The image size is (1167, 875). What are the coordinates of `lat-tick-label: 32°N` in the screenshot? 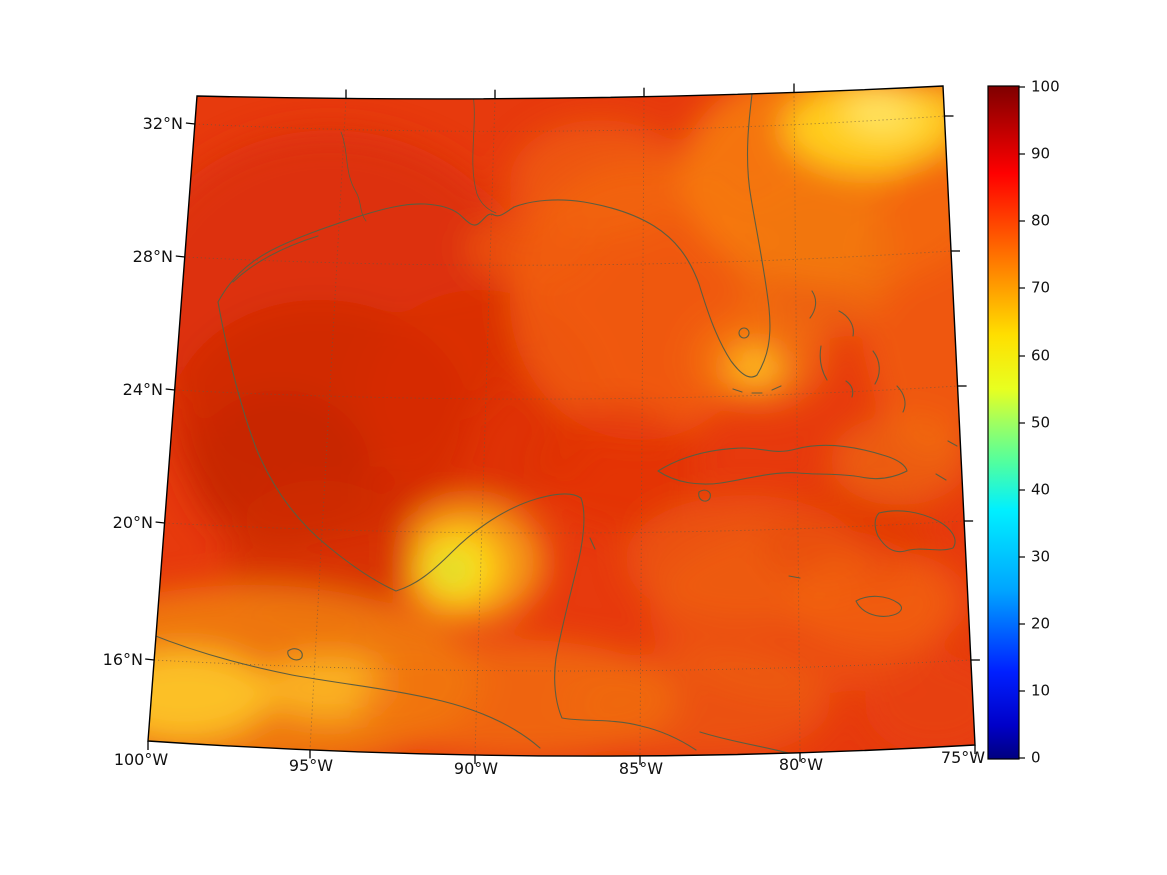 It's located at (162, 123).